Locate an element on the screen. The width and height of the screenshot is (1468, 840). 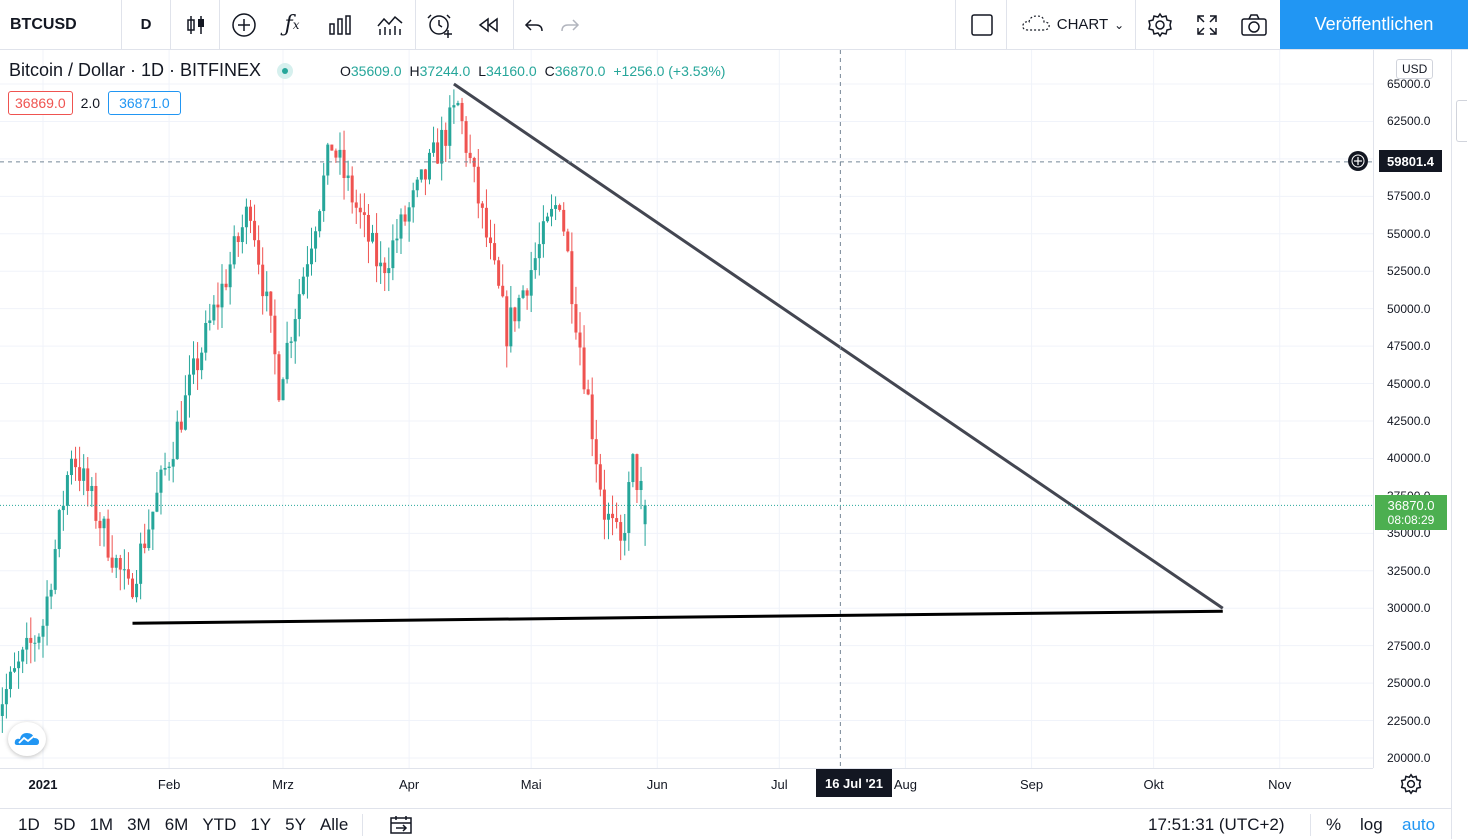
time-tick-label: Aug is located at coordinates (905, 784).